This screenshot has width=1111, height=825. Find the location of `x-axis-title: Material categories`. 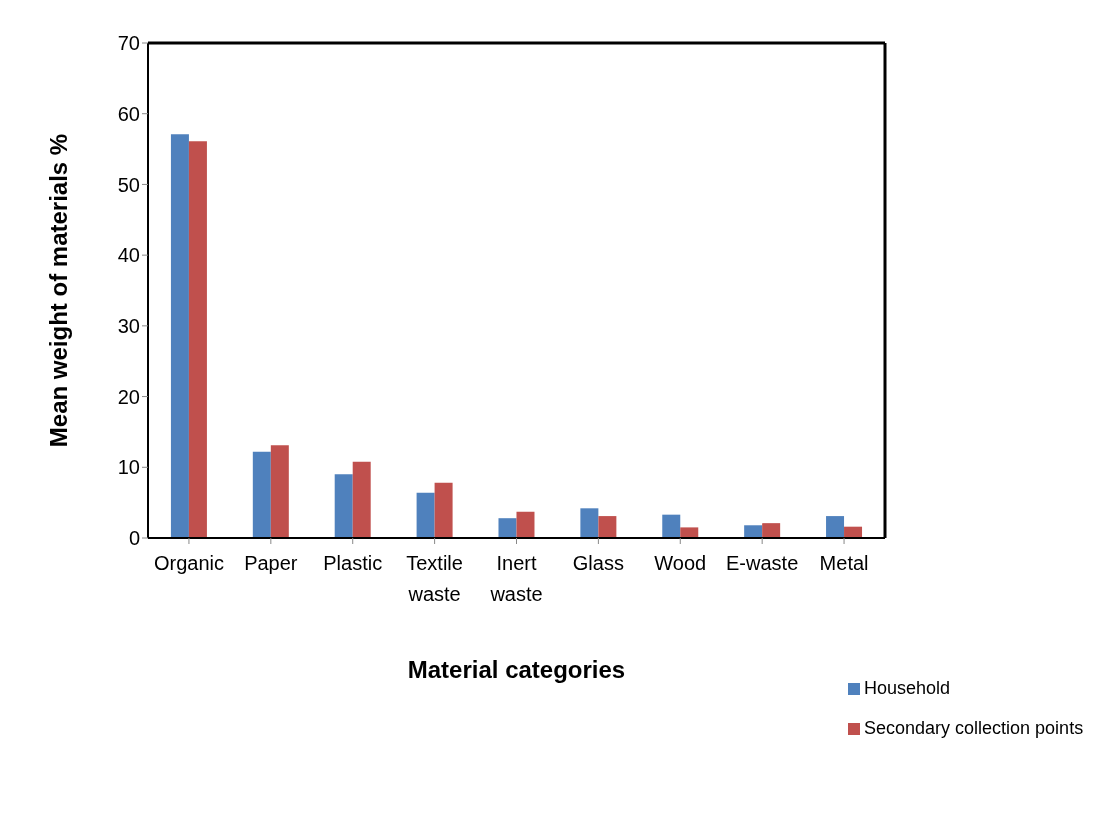

x-axis-title: Material categories is located at coordinates (516, 669).